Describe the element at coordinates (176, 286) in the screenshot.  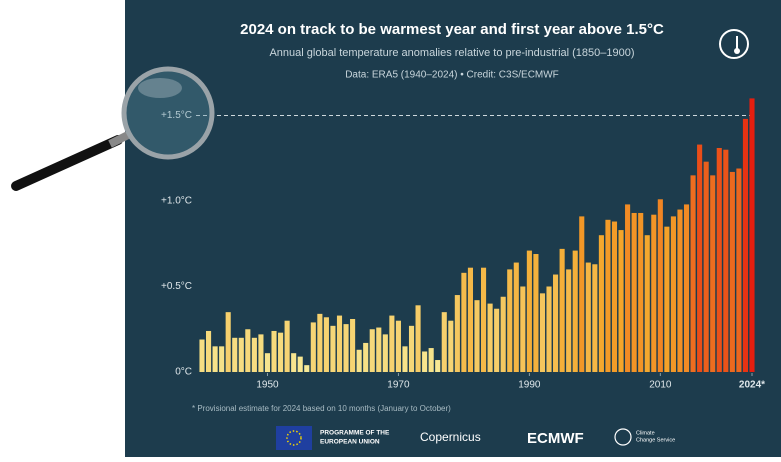
I see `y-tick-label: +0.5°C` at that location.